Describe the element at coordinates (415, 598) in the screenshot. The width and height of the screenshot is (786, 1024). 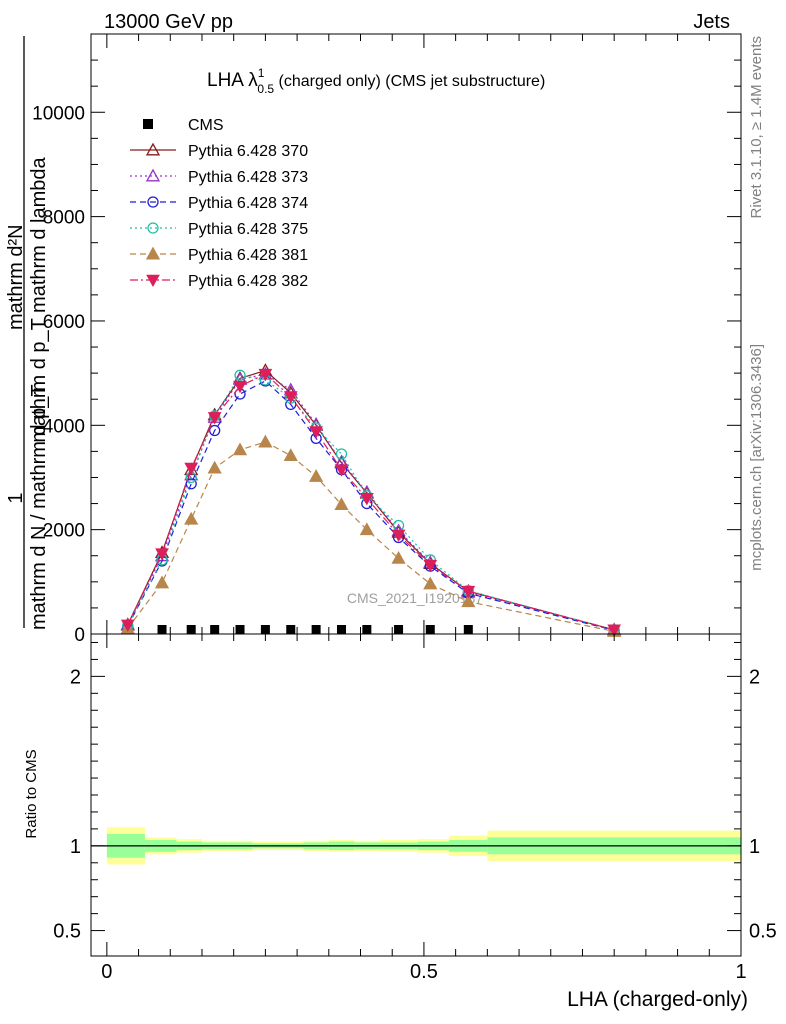
I see `analysis-watermark: CMS_2021_I1920187` at that location.